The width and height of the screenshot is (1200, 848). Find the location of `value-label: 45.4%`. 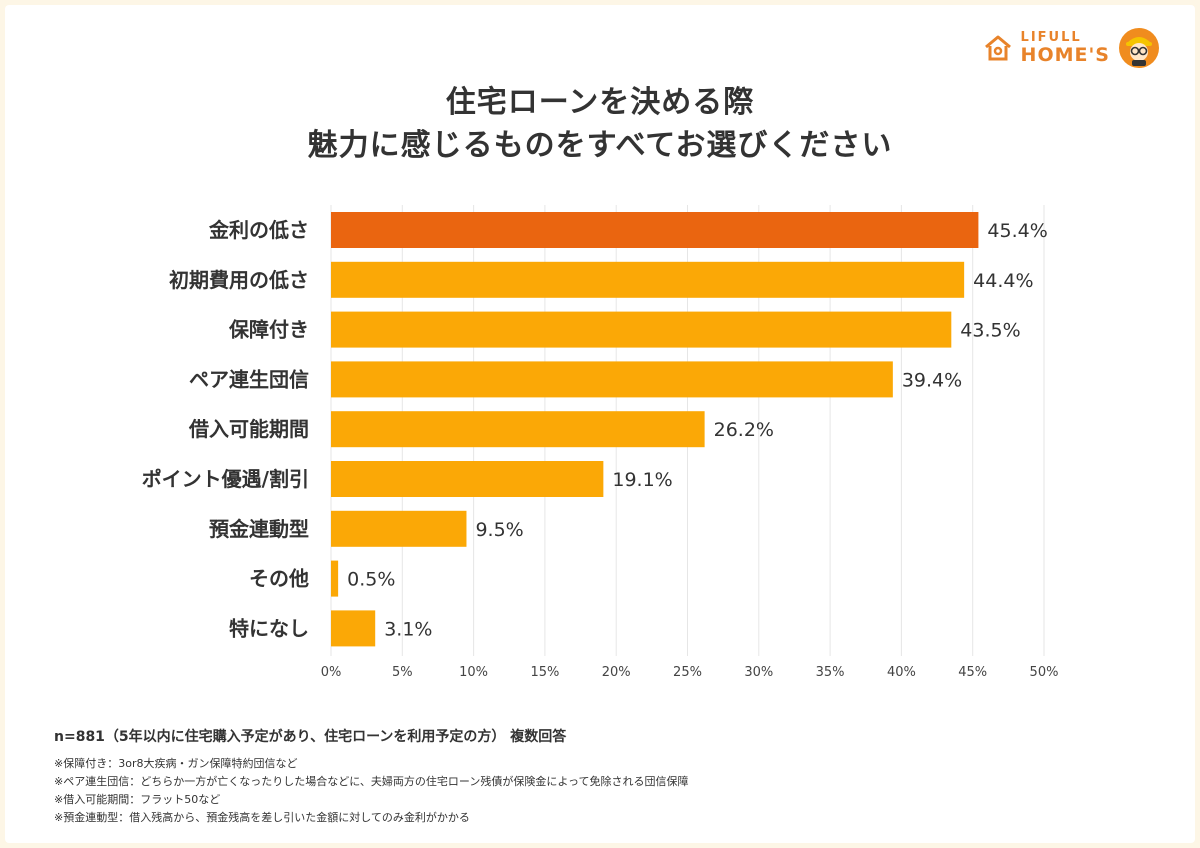

value-label: 45.4% is located at coordinates (1017, 231).